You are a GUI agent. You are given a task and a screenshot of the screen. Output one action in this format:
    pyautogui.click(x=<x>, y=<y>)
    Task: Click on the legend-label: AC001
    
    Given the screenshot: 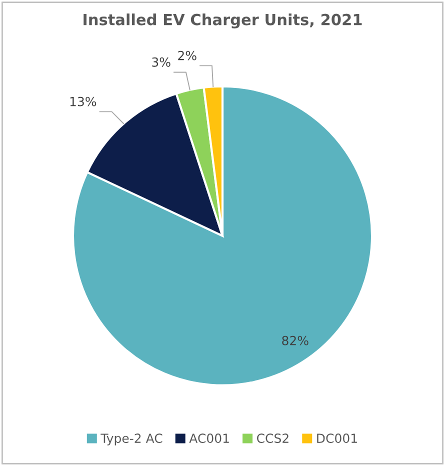 What is the action you would take?
    pyautogui.click(x=209, y=439)
    